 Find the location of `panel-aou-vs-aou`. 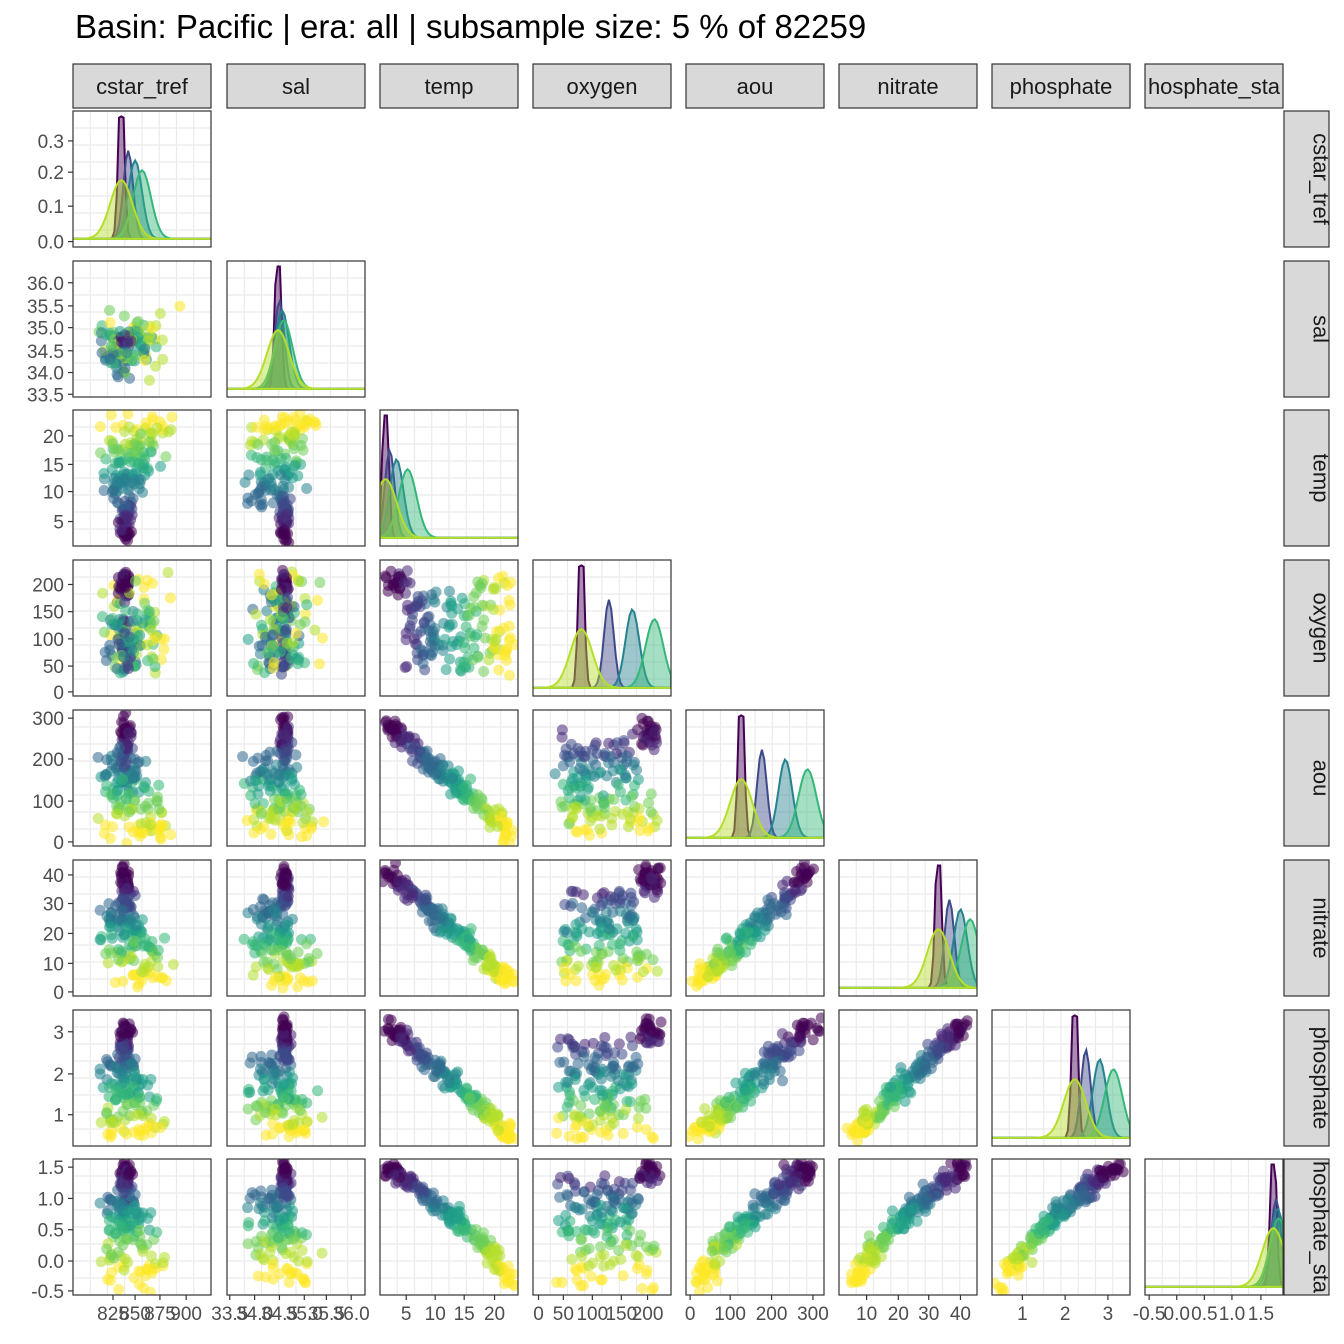

panel-aou-vs-aou is located at coordinates (755, 778).